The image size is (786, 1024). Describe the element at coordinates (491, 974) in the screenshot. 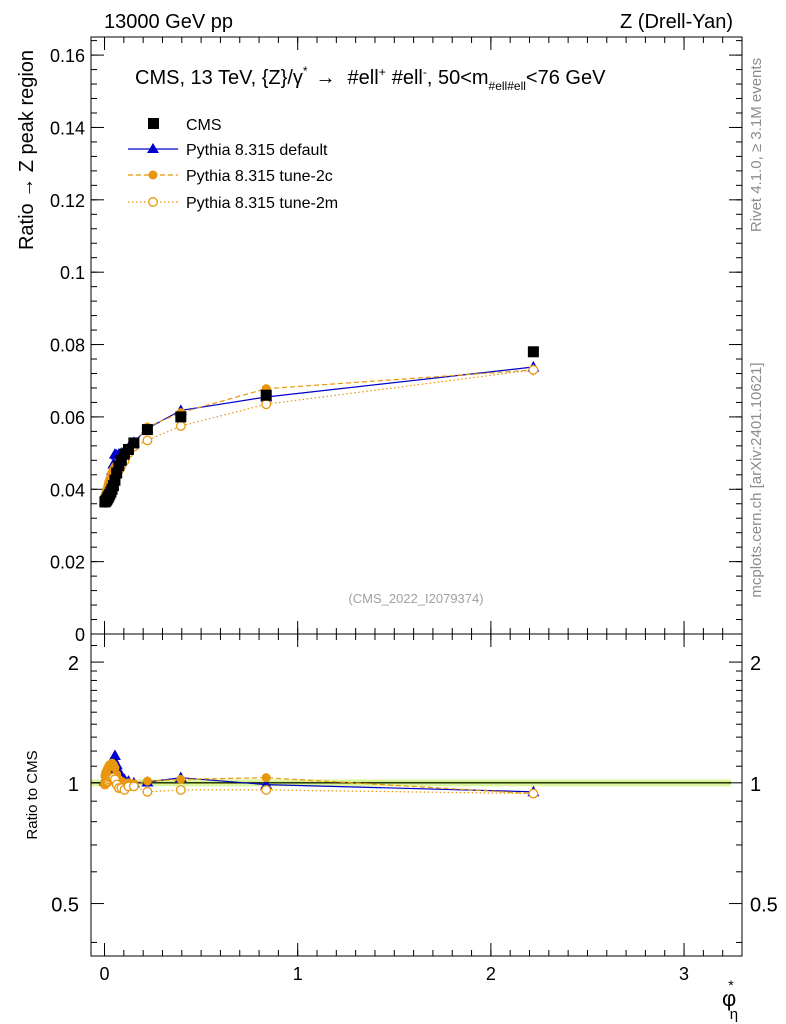

I see `ratio-xtick-label: 2` at that location.